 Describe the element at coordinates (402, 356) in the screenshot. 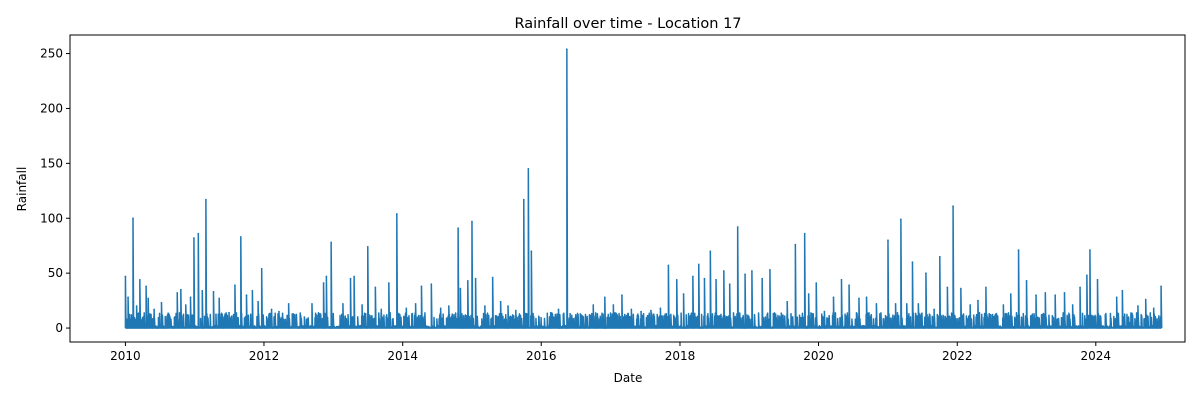

I see `x-tick-label: 2014` at that location.